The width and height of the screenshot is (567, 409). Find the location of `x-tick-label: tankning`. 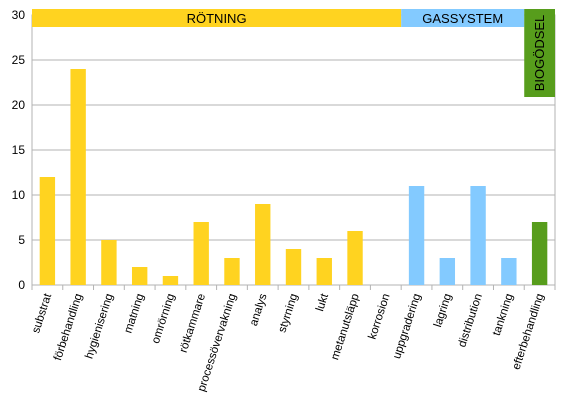

x-tick-label: tankning is located at coordinates (503, 314).